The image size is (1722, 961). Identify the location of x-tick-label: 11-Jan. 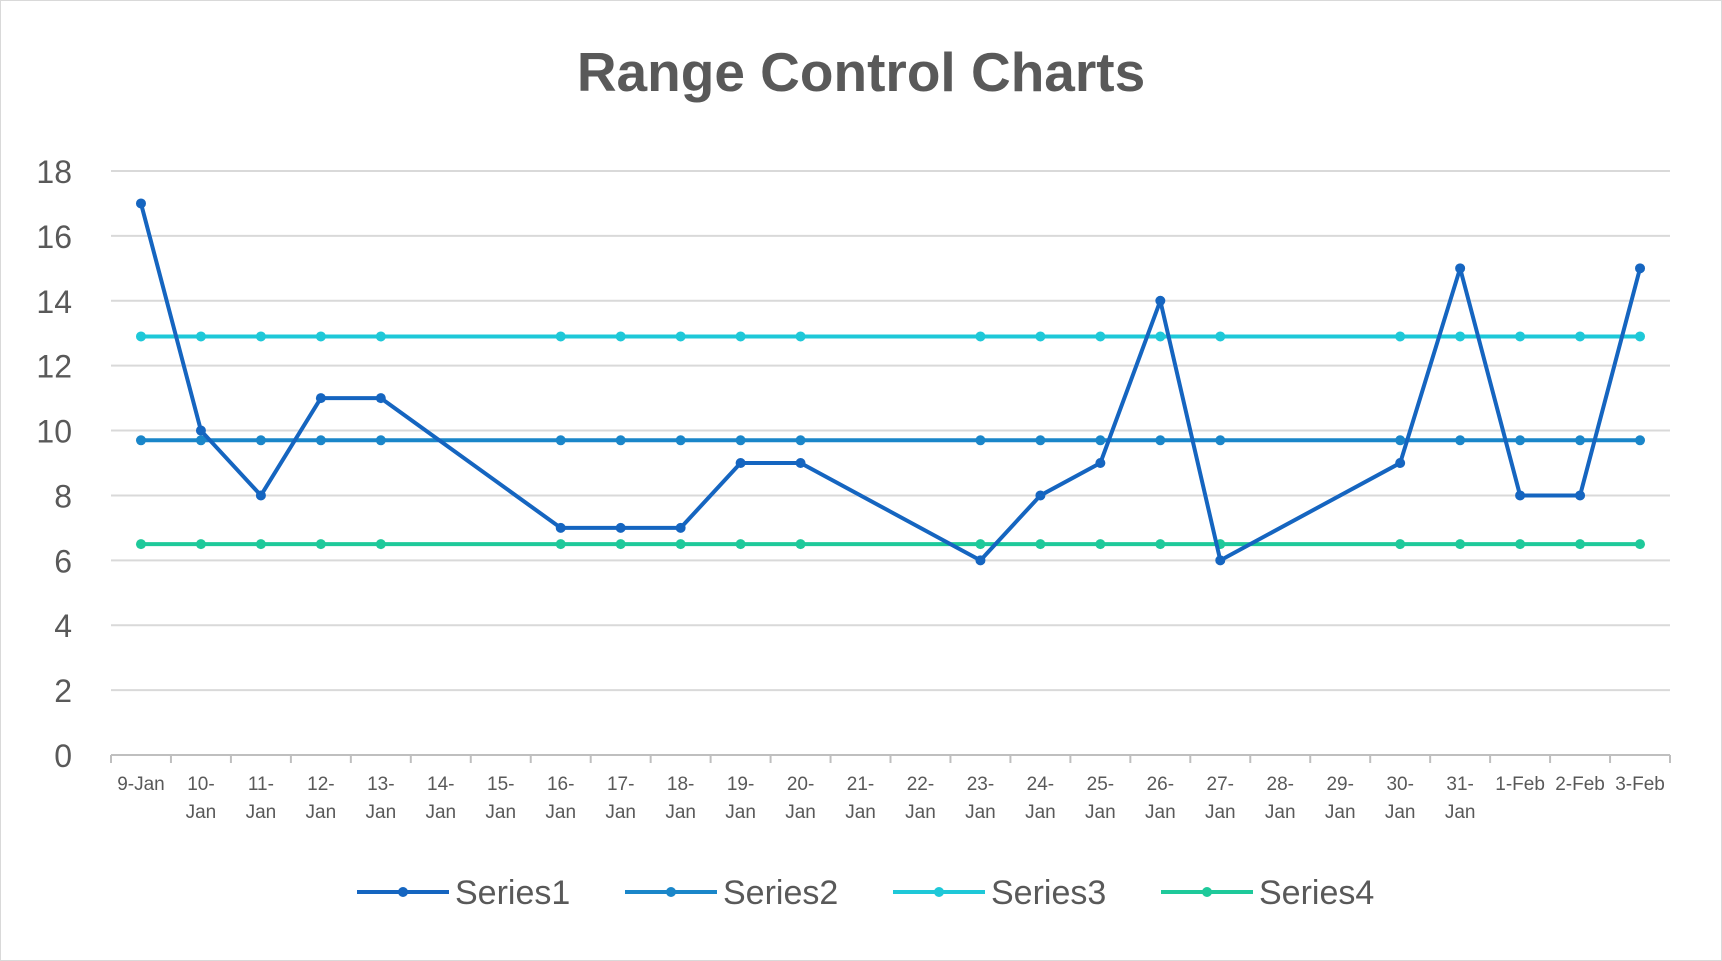
(261, 798).